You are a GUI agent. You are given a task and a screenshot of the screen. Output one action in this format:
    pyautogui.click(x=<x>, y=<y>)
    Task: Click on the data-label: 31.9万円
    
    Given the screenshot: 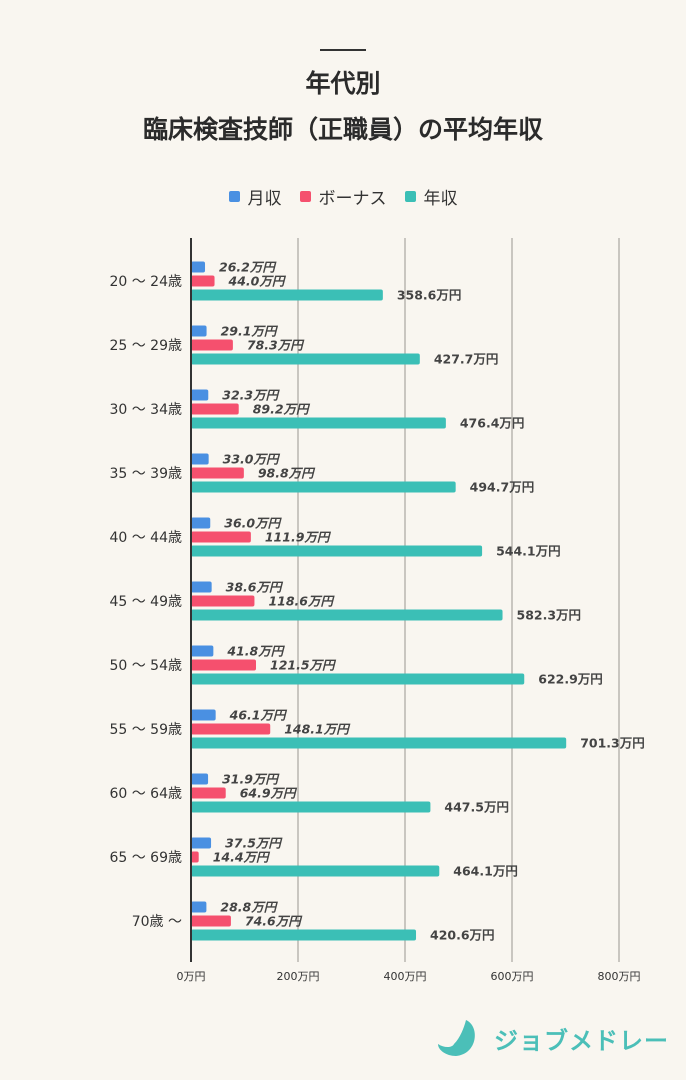 What is the action you would take?
    pyautogui.click(x=251, y=779)
    